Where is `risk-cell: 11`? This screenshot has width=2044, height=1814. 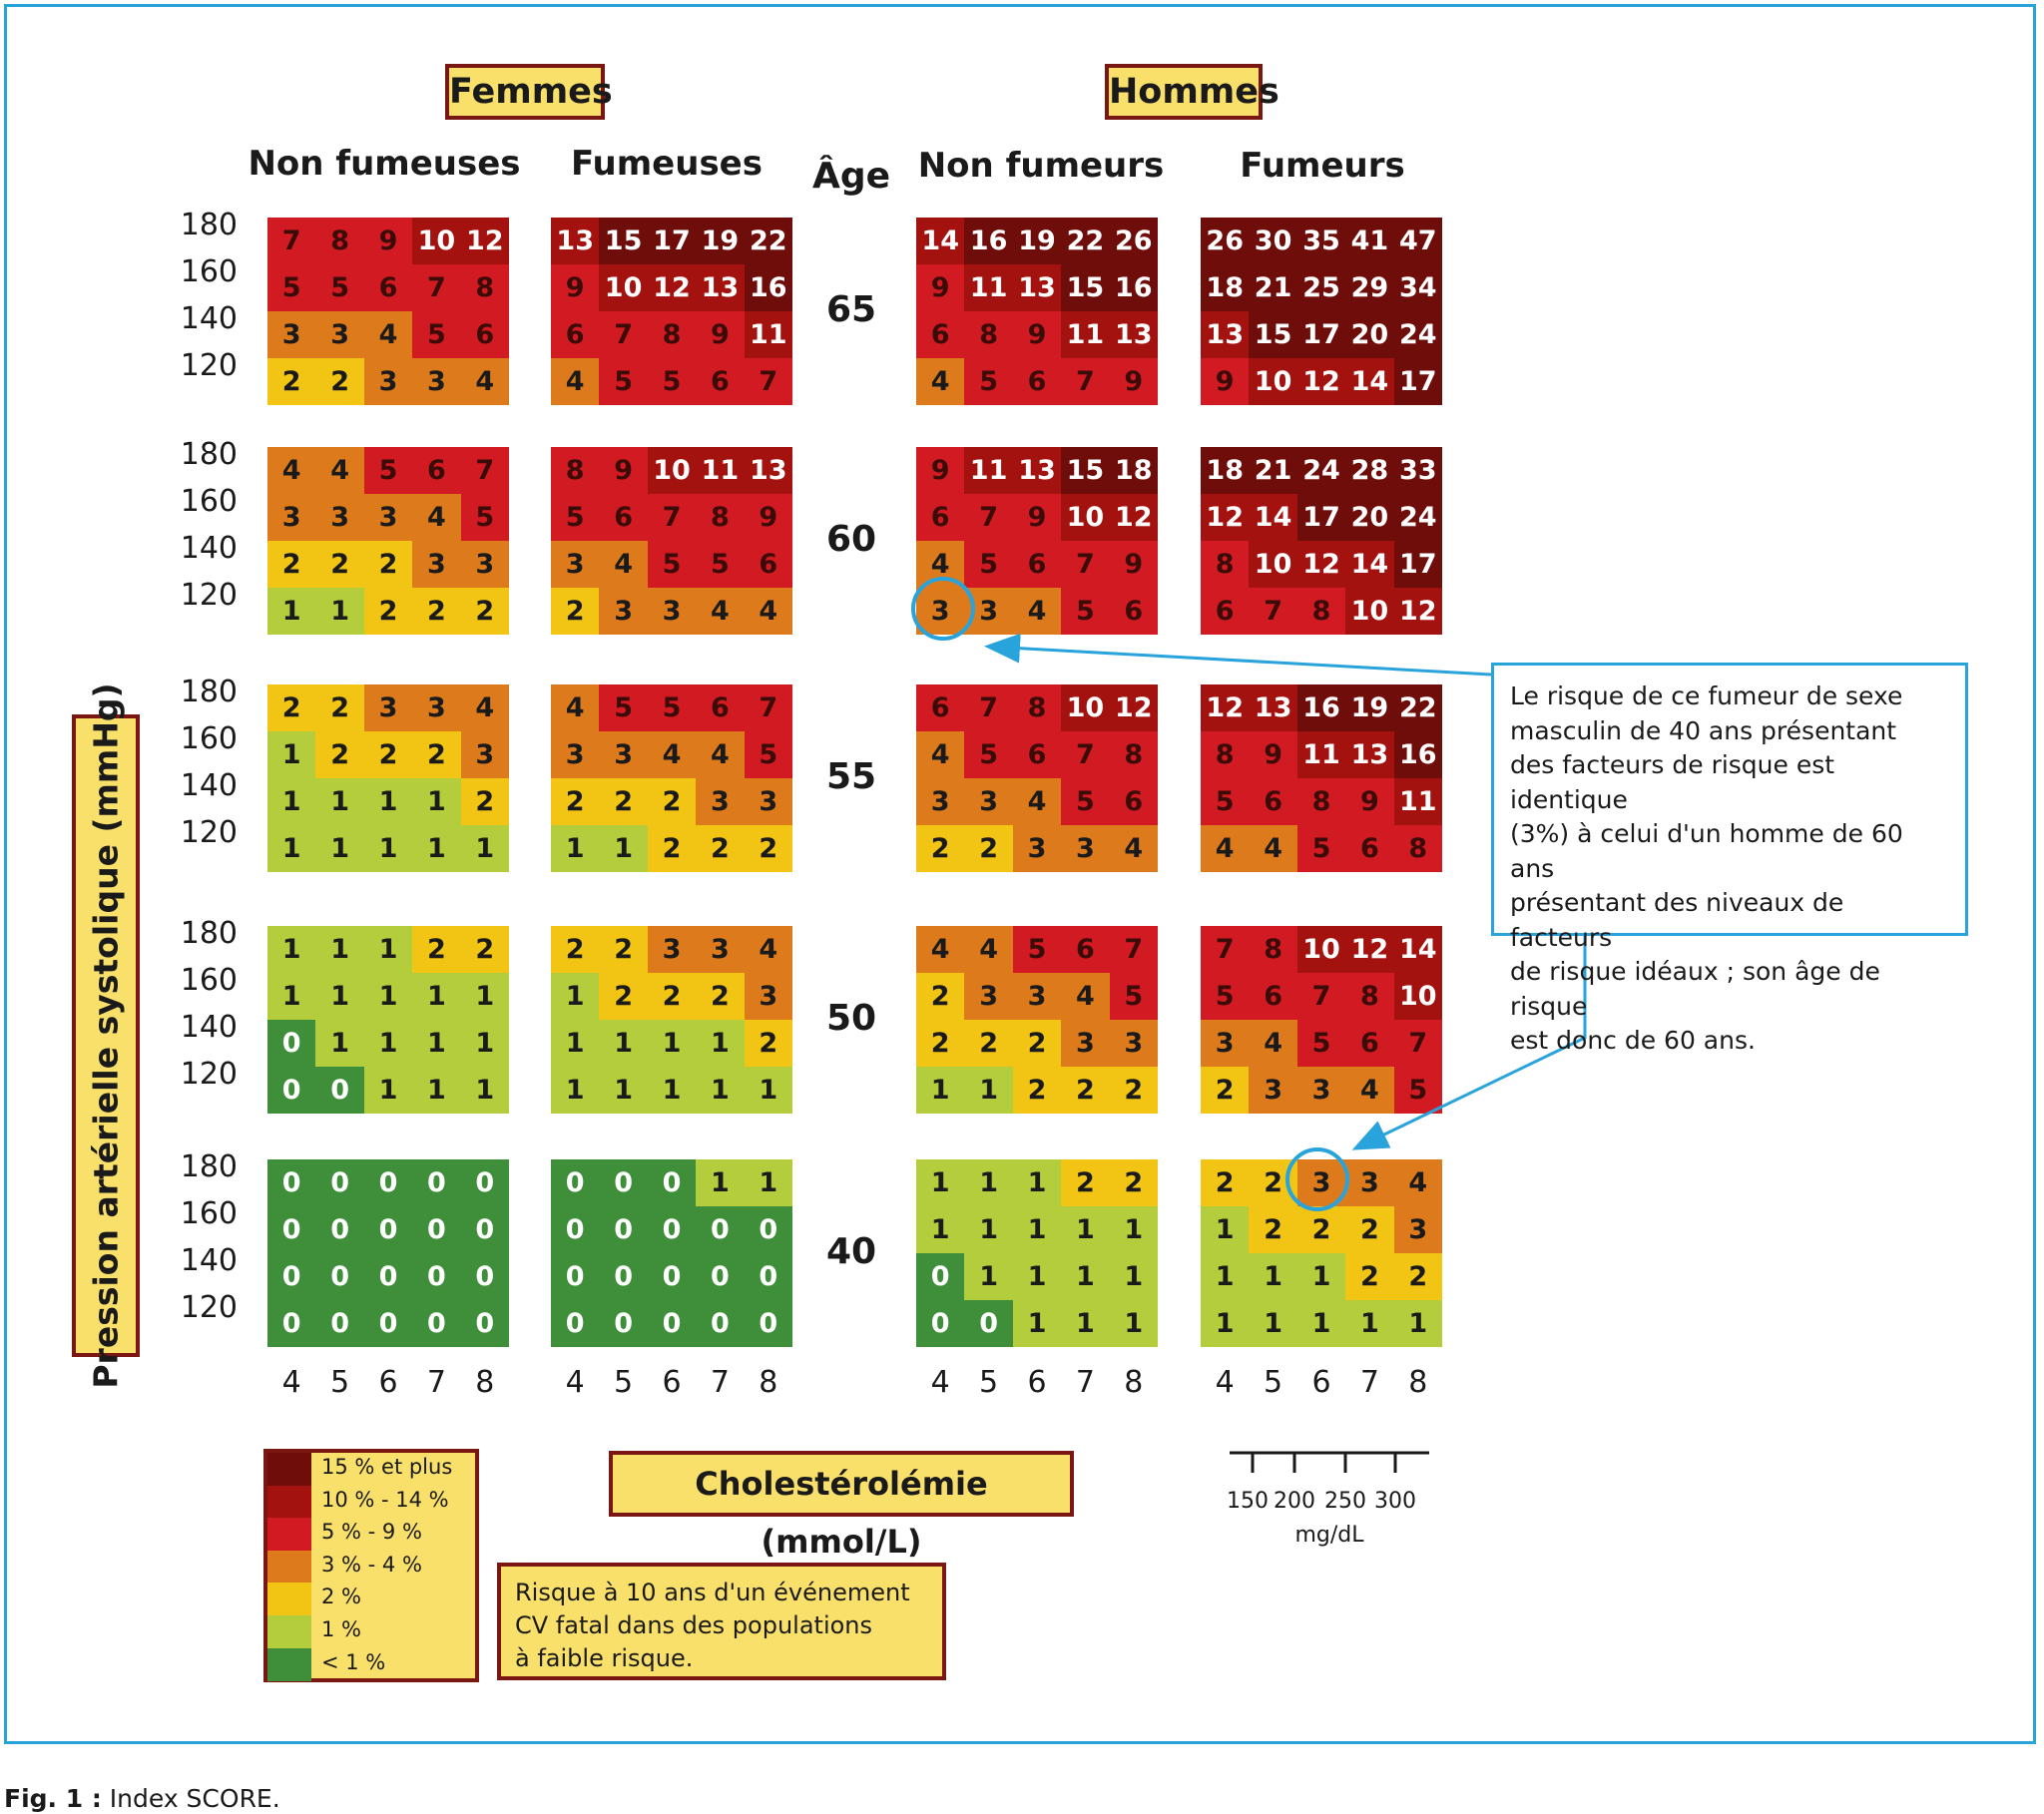
risk-cell: 11 is located at coordinates (988, 471).